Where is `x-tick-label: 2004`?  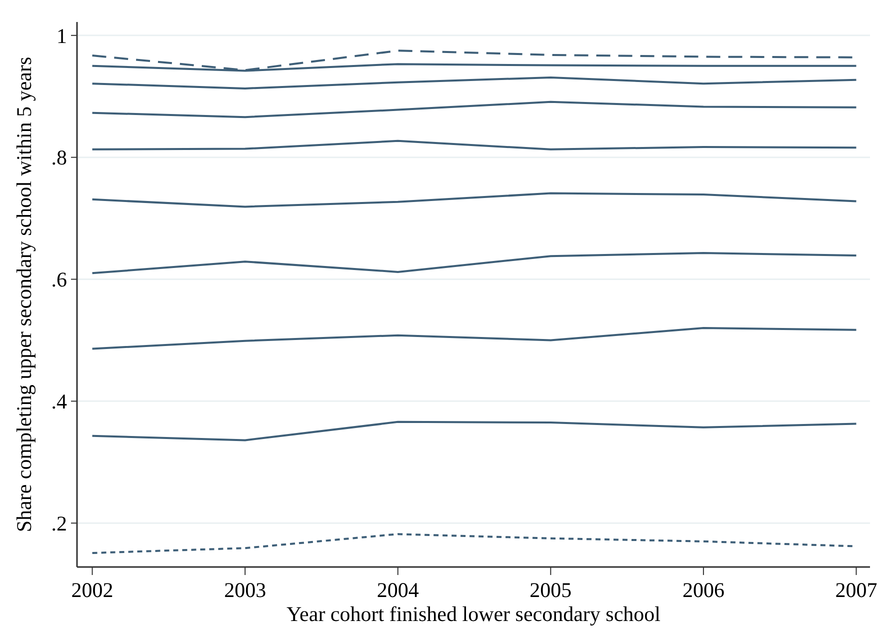 x-tick-label: 2004 is located at coordinates (398, 590).